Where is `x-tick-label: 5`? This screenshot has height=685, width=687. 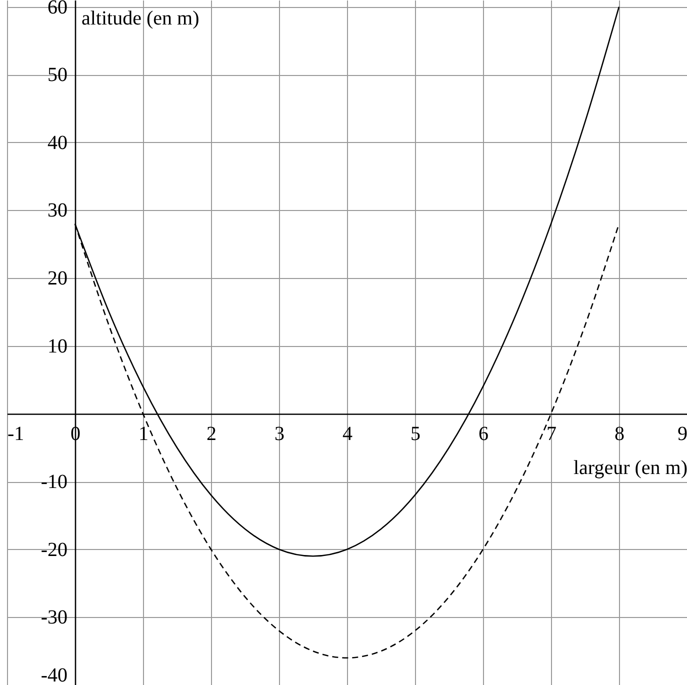 x-tick-label: 5 is located at coordinates (415, 434).